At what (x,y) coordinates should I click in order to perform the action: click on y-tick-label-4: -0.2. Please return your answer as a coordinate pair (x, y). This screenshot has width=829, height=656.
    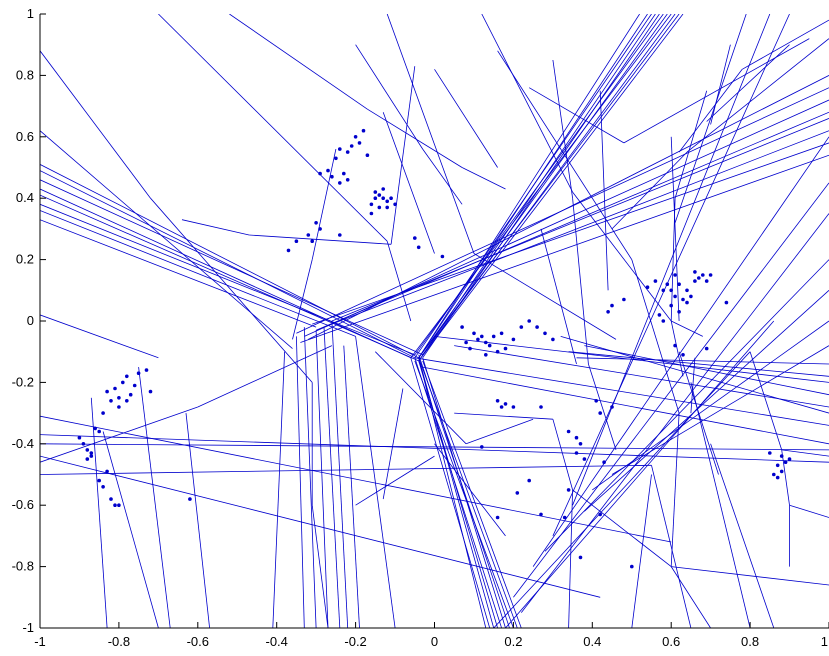
    Looking at the image, I should click on (23, 381).